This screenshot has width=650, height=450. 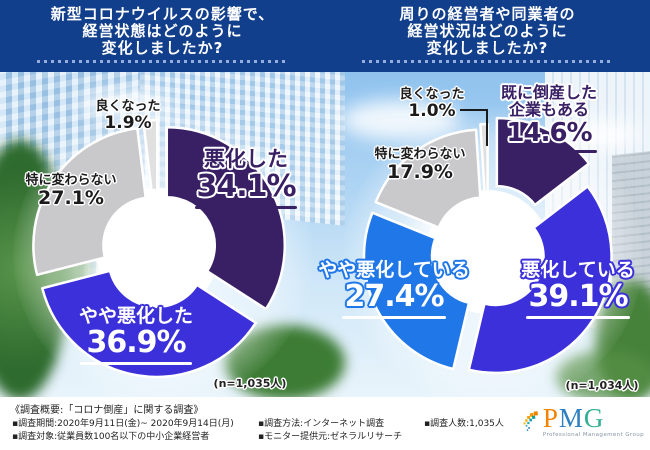 What do you see at coordinates (432, 104) in the screenshot?
I see `label-right-yokunatta: 良くなった 1.0%` at bounding box center [432, 104].